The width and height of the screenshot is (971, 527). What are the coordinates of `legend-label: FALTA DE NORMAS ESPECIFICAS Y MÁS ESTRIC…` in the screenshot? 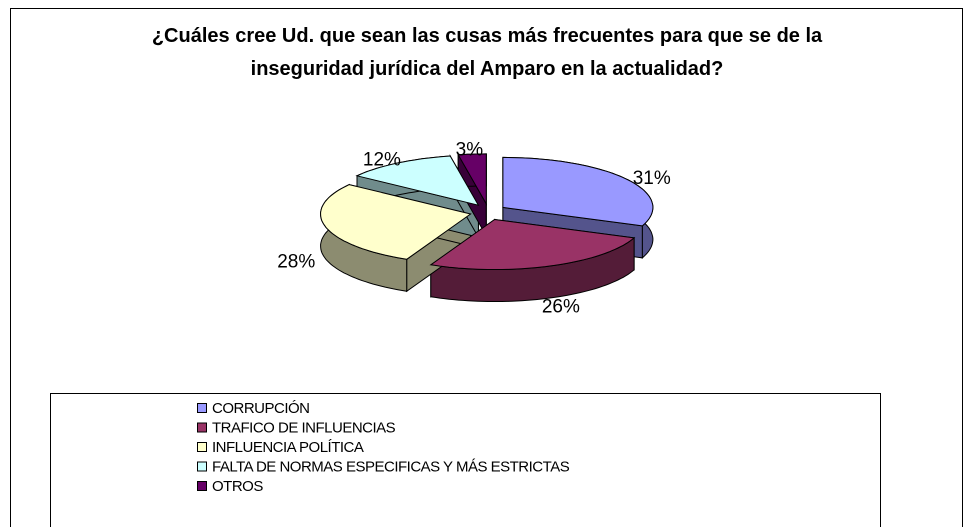 It's located at (391, 466).